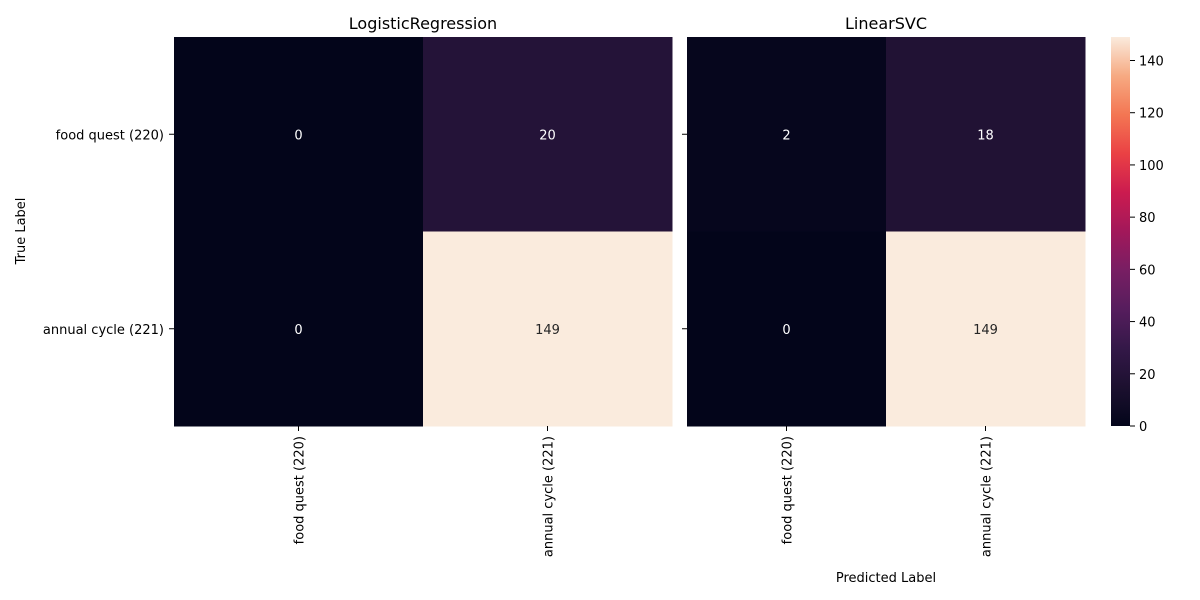 The image size is (1200, 600). Describe the element at coordinates (886, 578) in the screenshot. I see `x-axis-label: Predicted Label` at that location.